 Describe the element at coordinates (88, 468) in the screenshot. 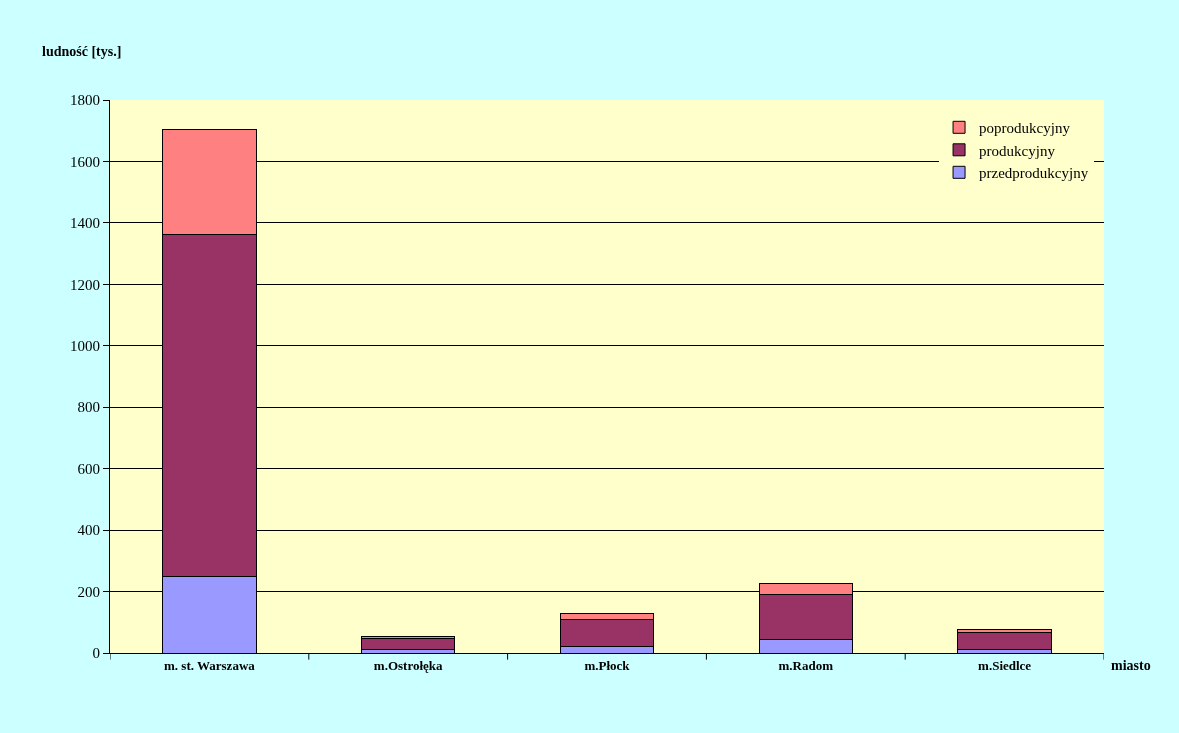

I see `y-tick-label: 600` at that location.